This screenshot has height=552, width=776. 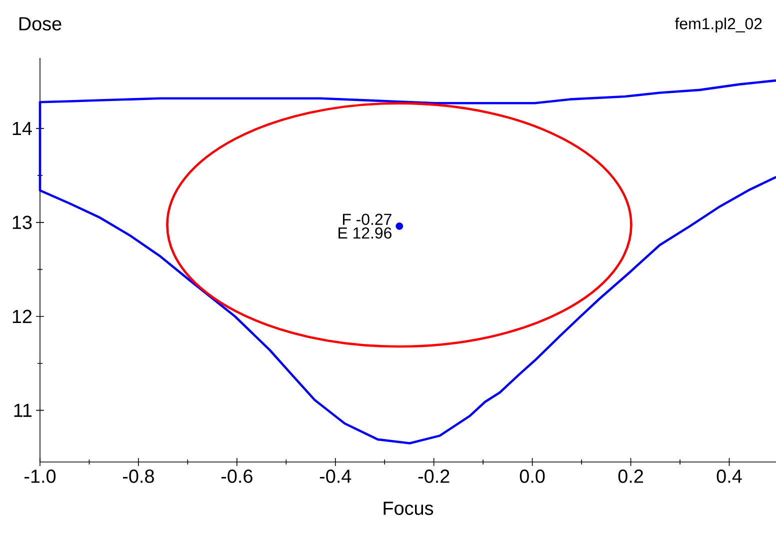 What do you see at coordinates (434, 476) in the screenshot?
I see `x-tick-label: -0.2` at bounding box center [434, 476].